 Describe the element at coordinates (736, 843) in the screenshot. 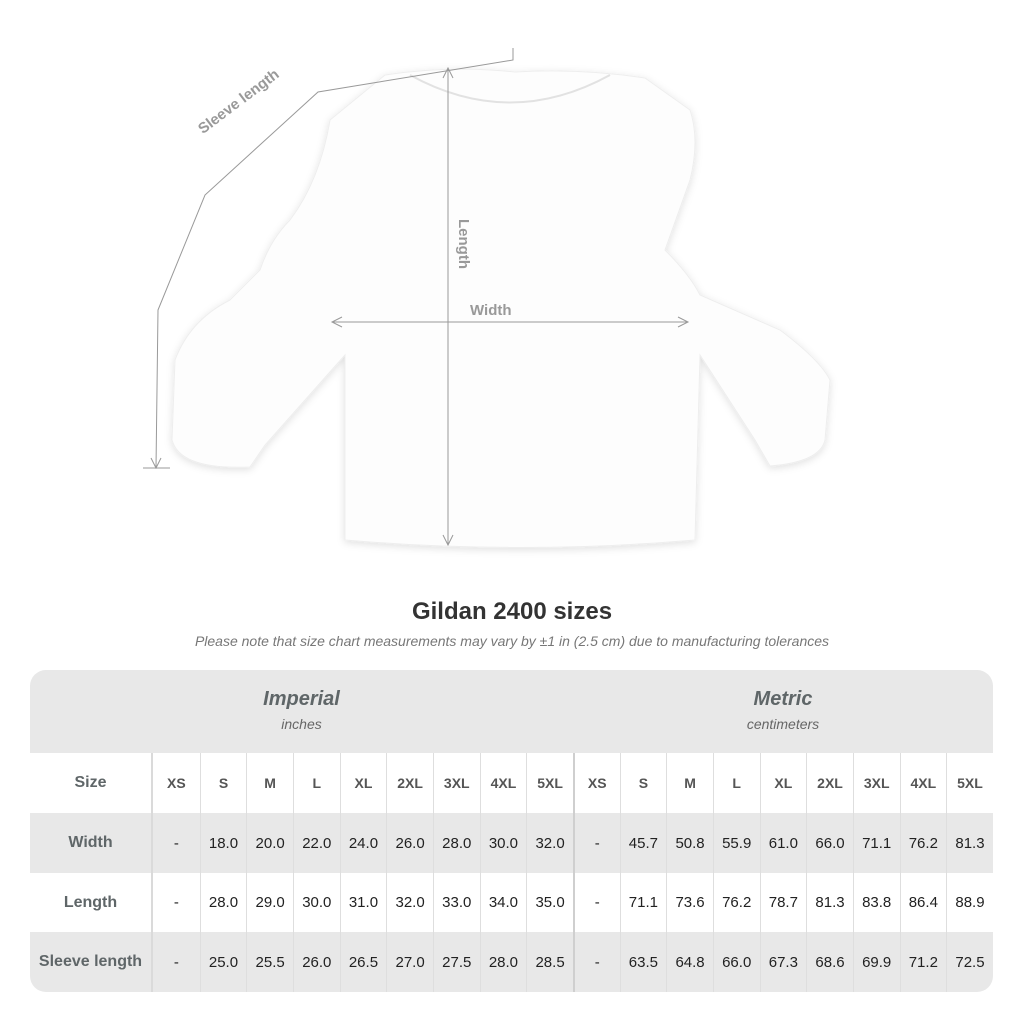

I see `metric-value-cell: 55.9` at that location.